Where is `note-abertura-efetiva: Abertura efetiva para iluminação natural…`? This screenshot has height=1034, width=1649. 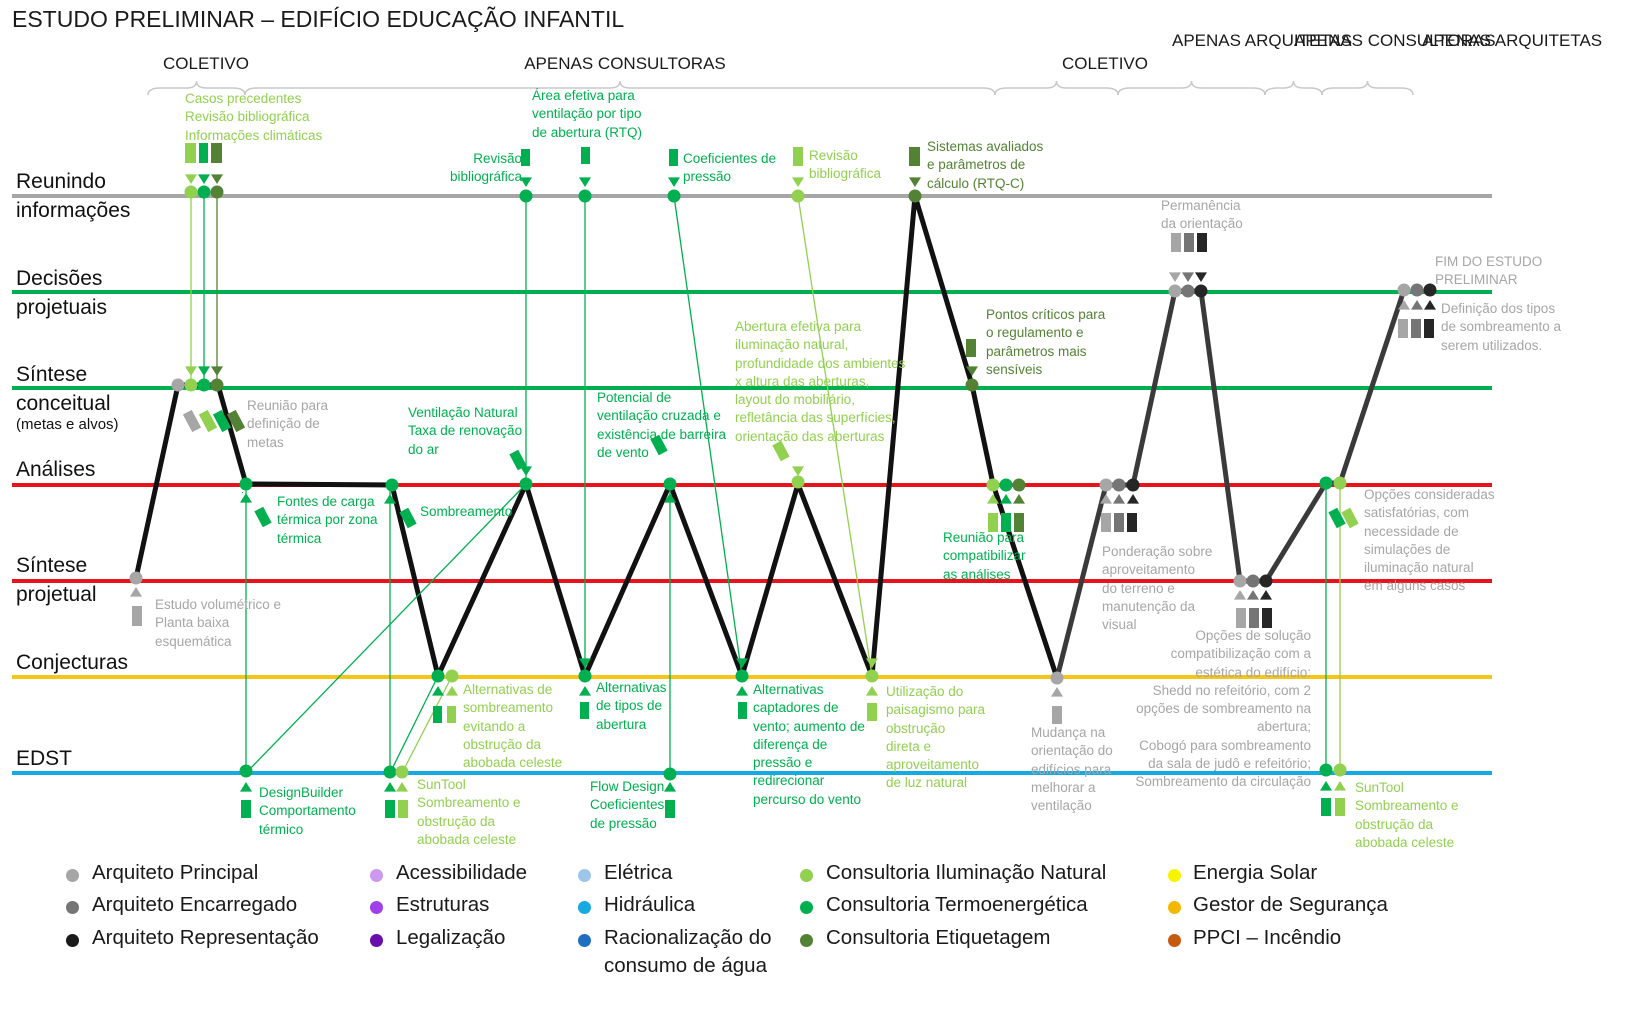
note-abertura-efetiva: Abertura efetiva para iluminação natural… is located at coordinates (820, 381).